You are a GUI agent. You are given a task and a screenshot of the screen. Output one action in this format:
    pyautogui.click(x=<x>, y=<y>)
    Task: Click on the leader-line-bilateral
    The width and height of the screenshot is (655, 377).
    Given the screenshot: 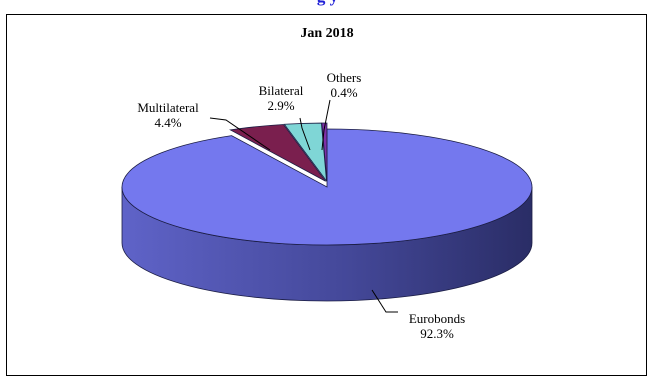 What is the action you would take?
    pyautogui.click(x=305, y=134)
    